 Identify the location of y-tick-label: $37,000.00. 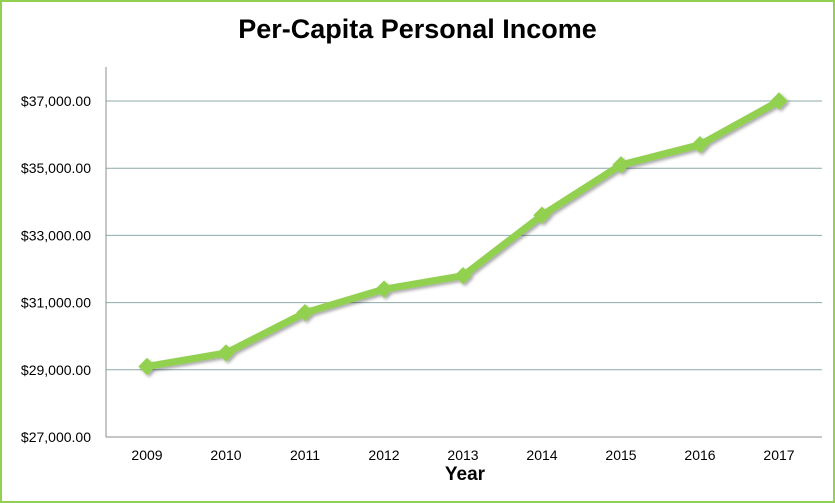
(56, 101).